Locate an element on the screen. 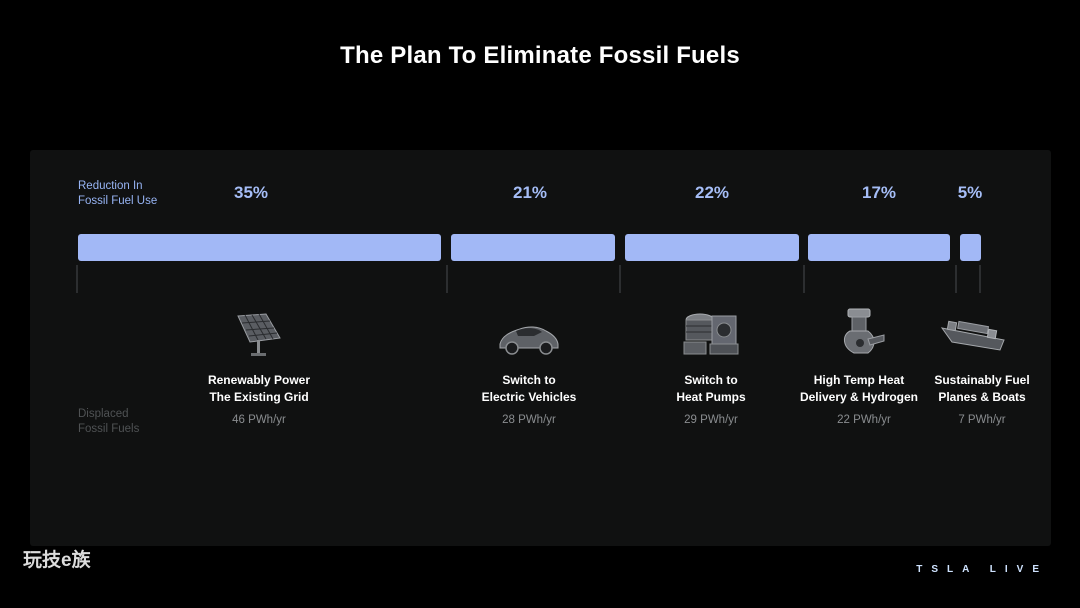 This screenshot has height=608, width=1080. segment-planes-boats-label: Sustainably Fuel Planes & Boats is located at coordinates (982, 389).